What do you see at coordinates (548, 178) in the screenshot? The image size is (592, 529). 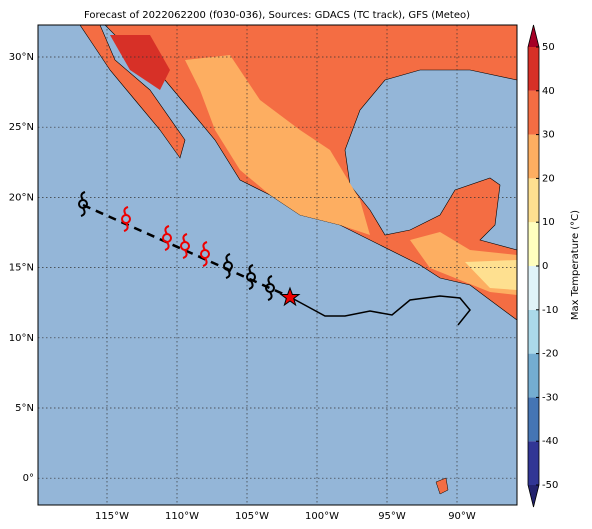 I see `colorbar-tick-label: 20` at bounding box center [548, 178].